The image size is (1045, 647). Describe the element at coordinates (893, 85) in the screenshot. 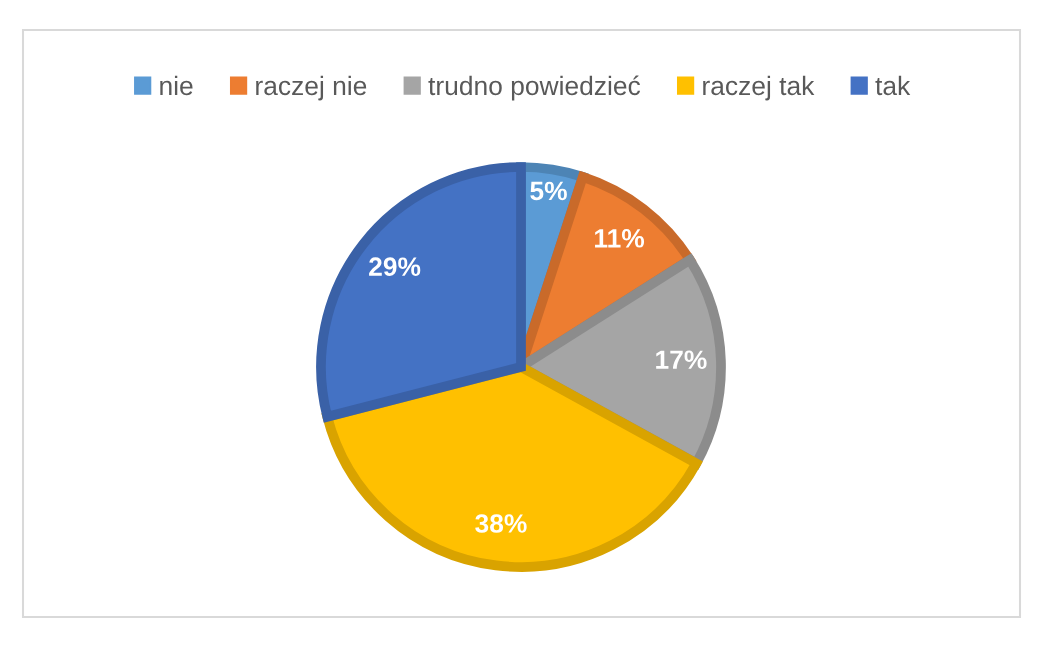

I see `legend-label: tak` at that location.